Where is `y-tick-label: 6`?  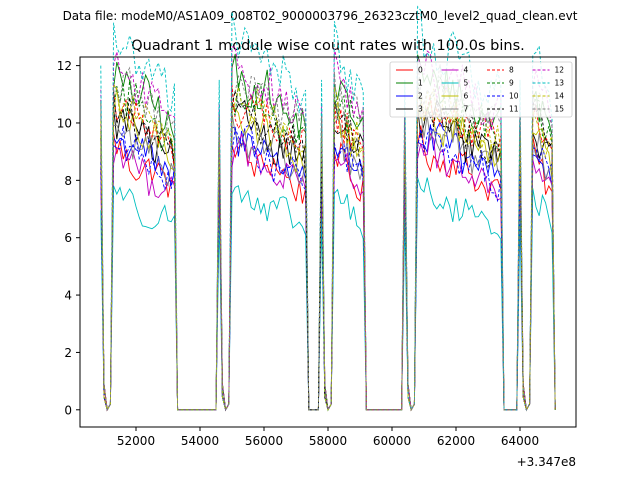 y-tick-label: 6 is located at coordinates (68, 238).